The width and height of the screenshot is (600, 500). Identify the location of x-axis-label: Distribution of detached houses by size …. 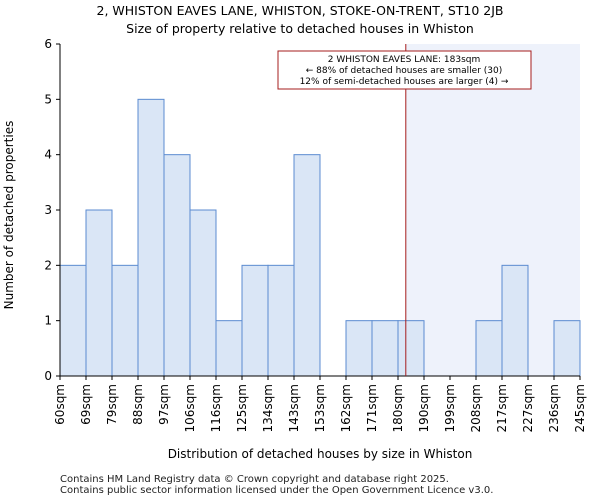
(320, 454).